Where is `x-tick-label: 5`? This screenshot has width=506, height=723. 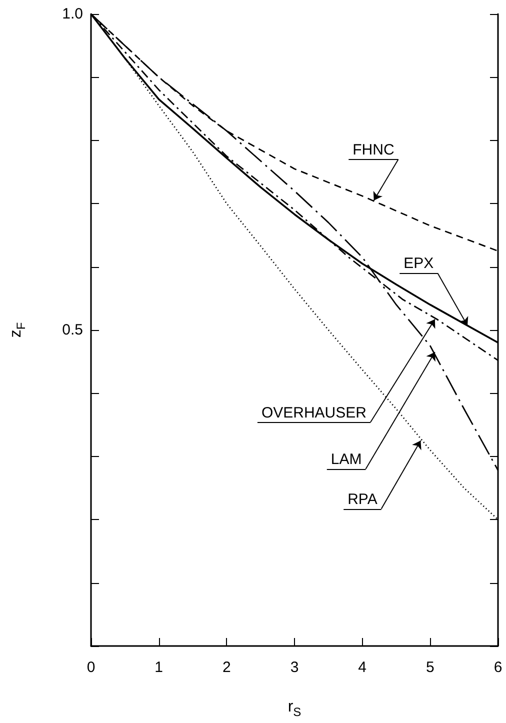 x-tick-label: 5 is located at coordinates (430, 667).